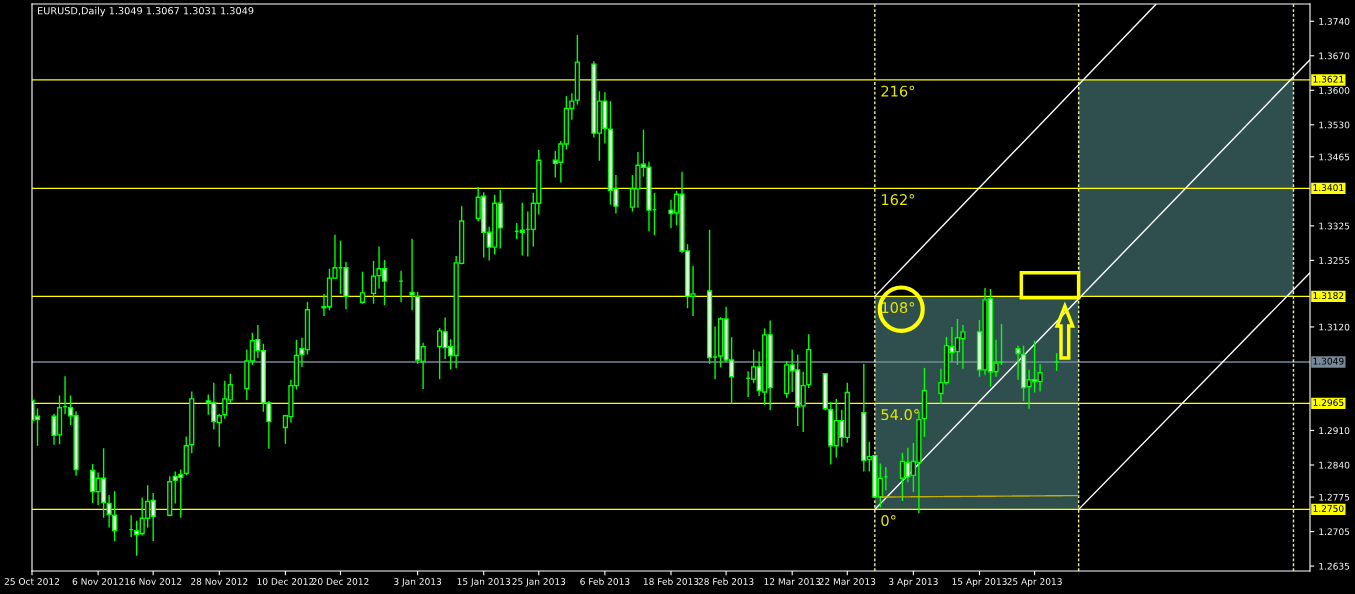  Describe the element at coordinates (285, 581) in the screenshot. I see `x-tick-label: 10 Dec 2012` at that location.